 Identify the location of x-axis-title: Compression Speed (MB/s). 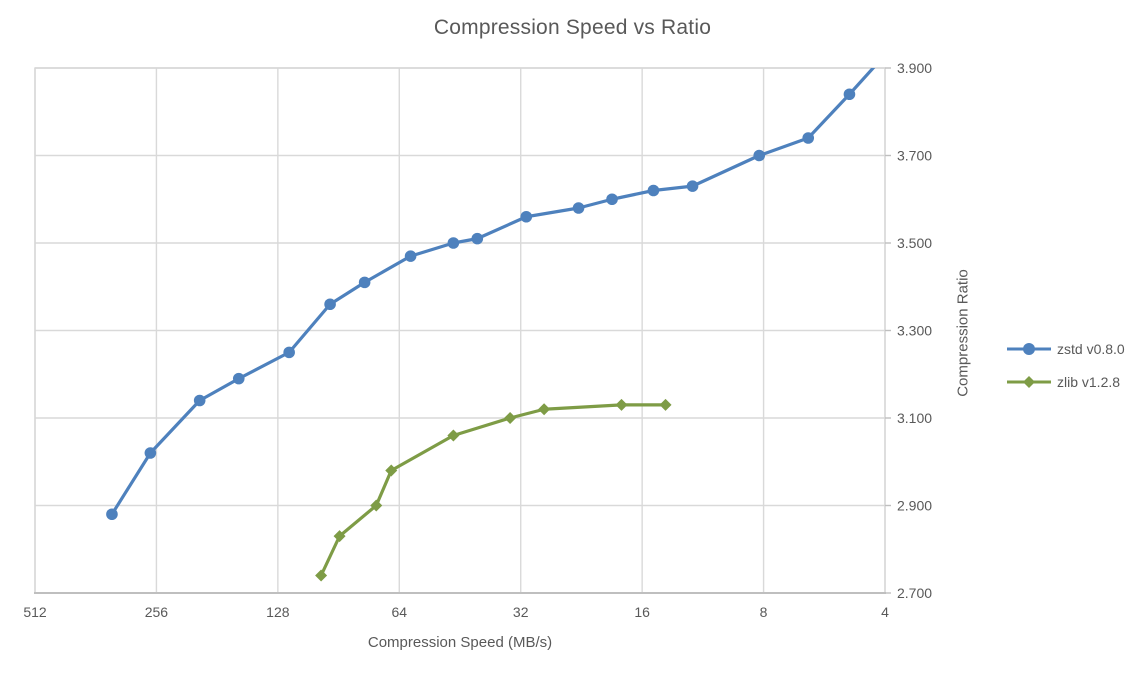
(460, 642).